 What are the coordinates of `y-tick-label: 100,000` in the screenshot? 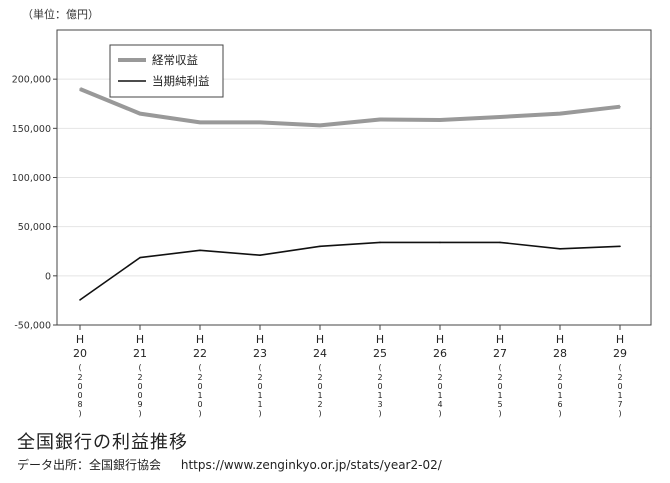 It's located at (31, 178).